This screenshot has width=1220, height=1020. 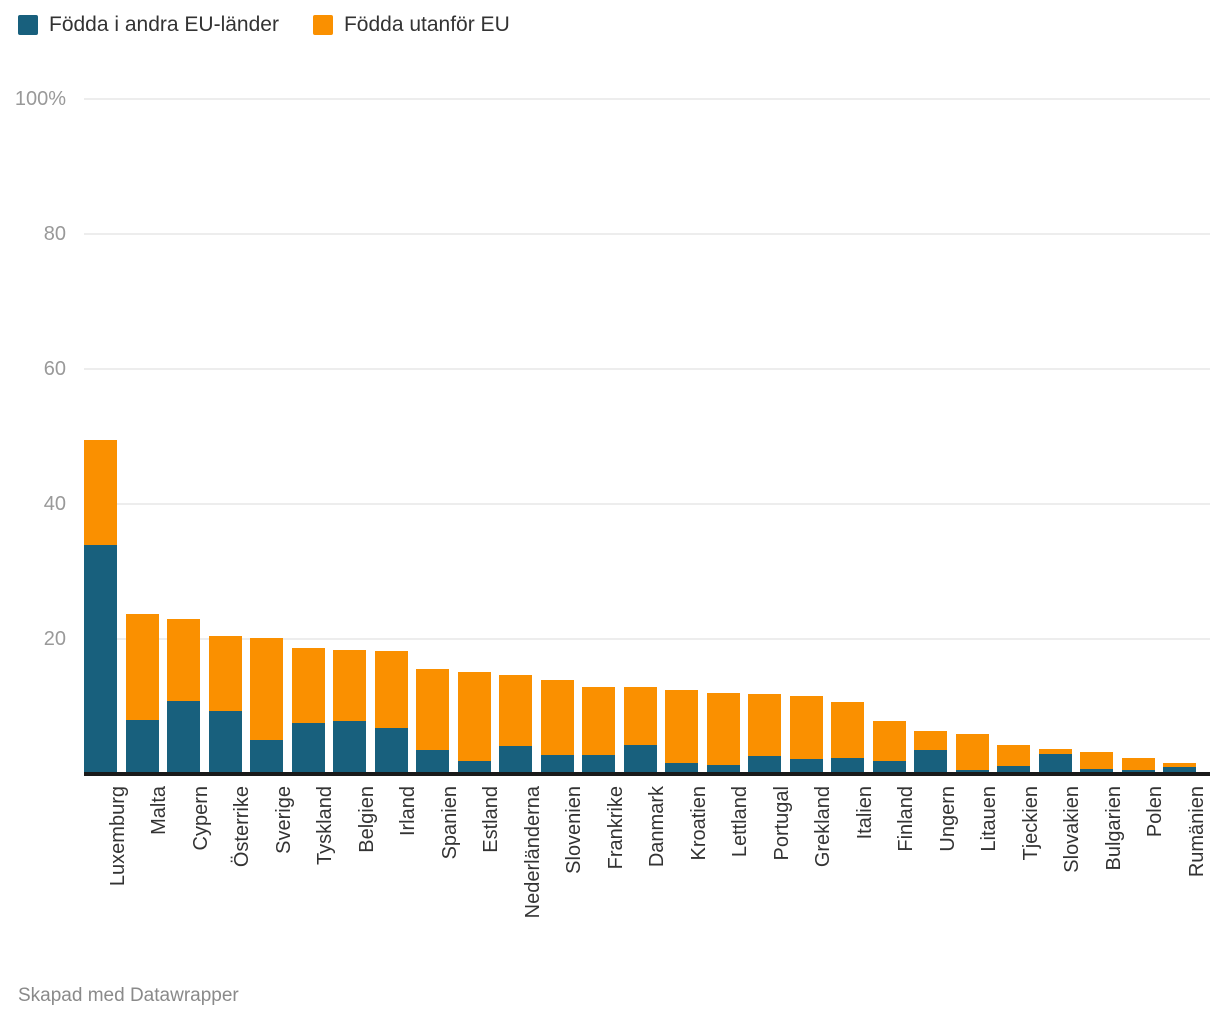 I want to click on chart-legend: Födda i andra EU-länder Födda utanför EU, so click(x=281, y=24).